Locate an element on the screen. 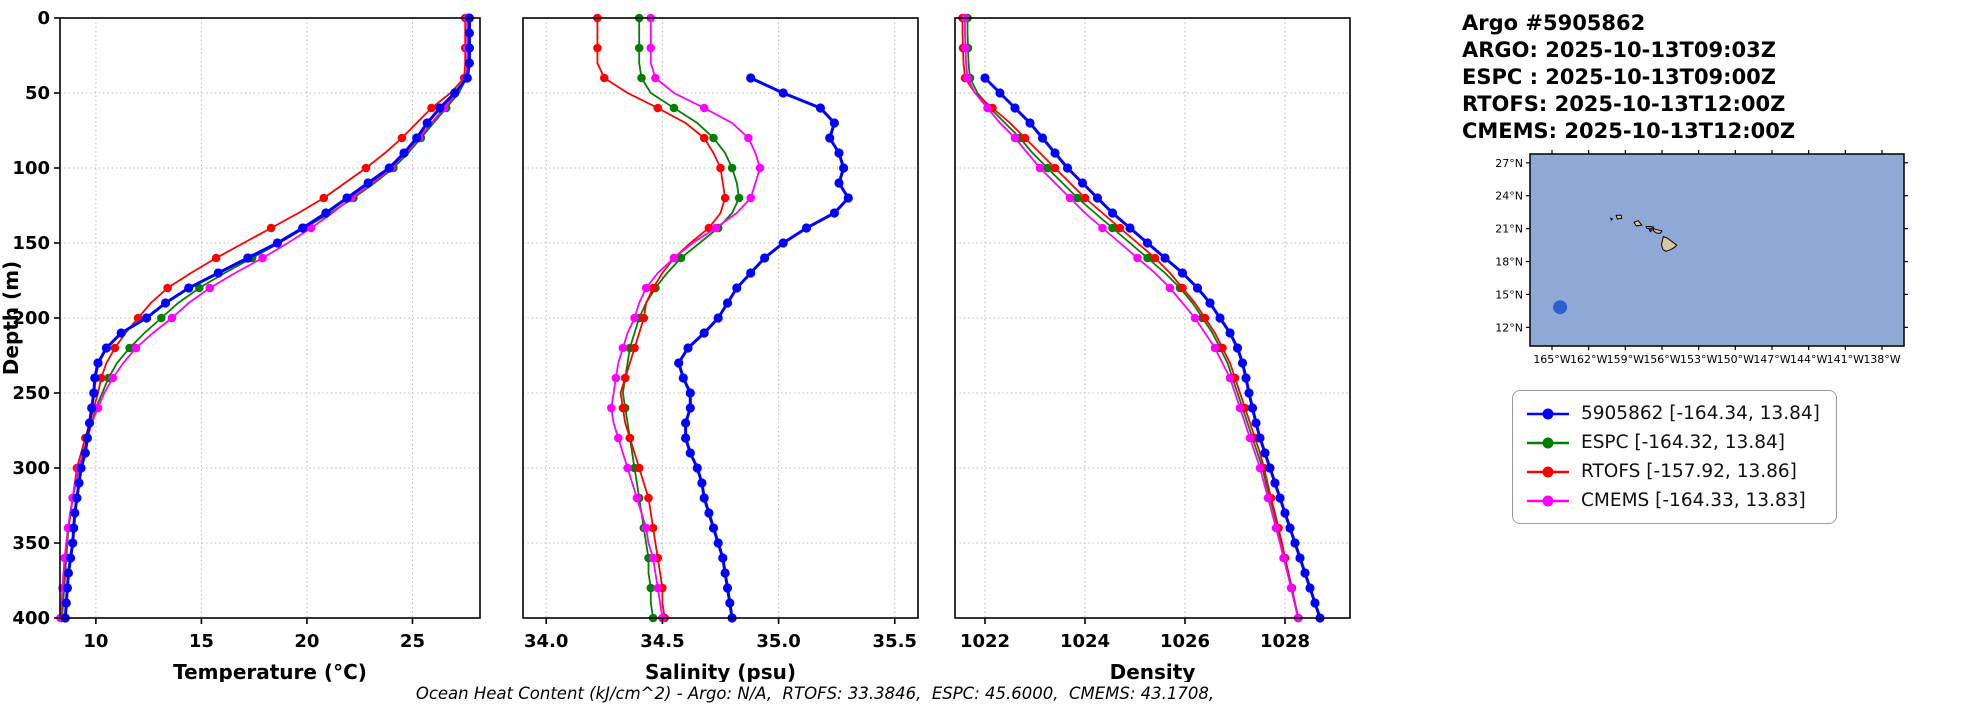  y-axis-label: Depth (m) is located at coordinates (11, 318).